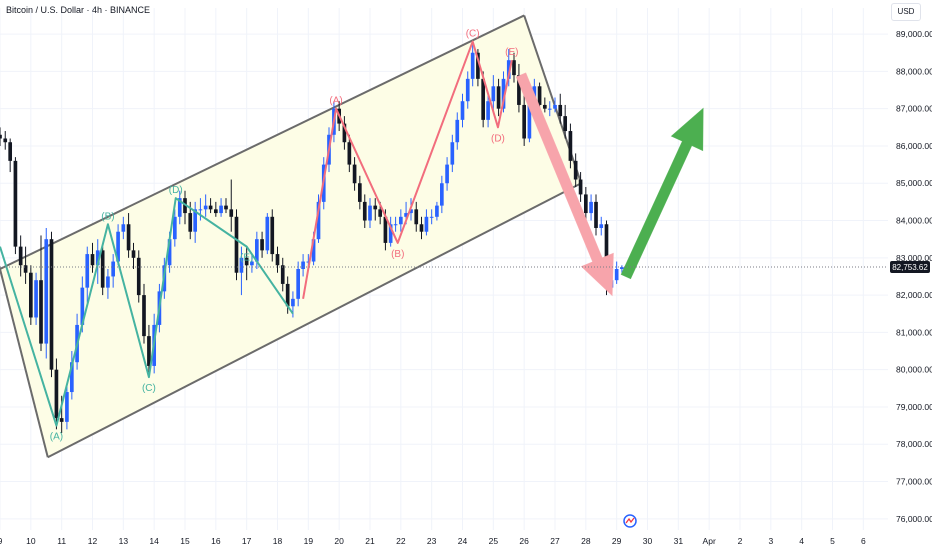 The image size is (932, 550). I want to click on time-tick-label: 17, so click(247, 541).